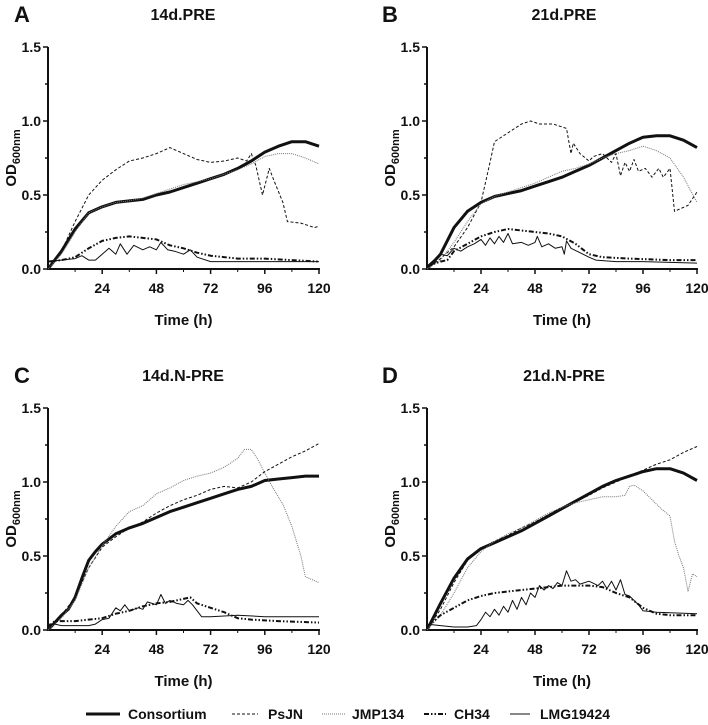  Describe the element at coordinates (22, 14) in the screenshot. I see `panel-letter: A` at that location.